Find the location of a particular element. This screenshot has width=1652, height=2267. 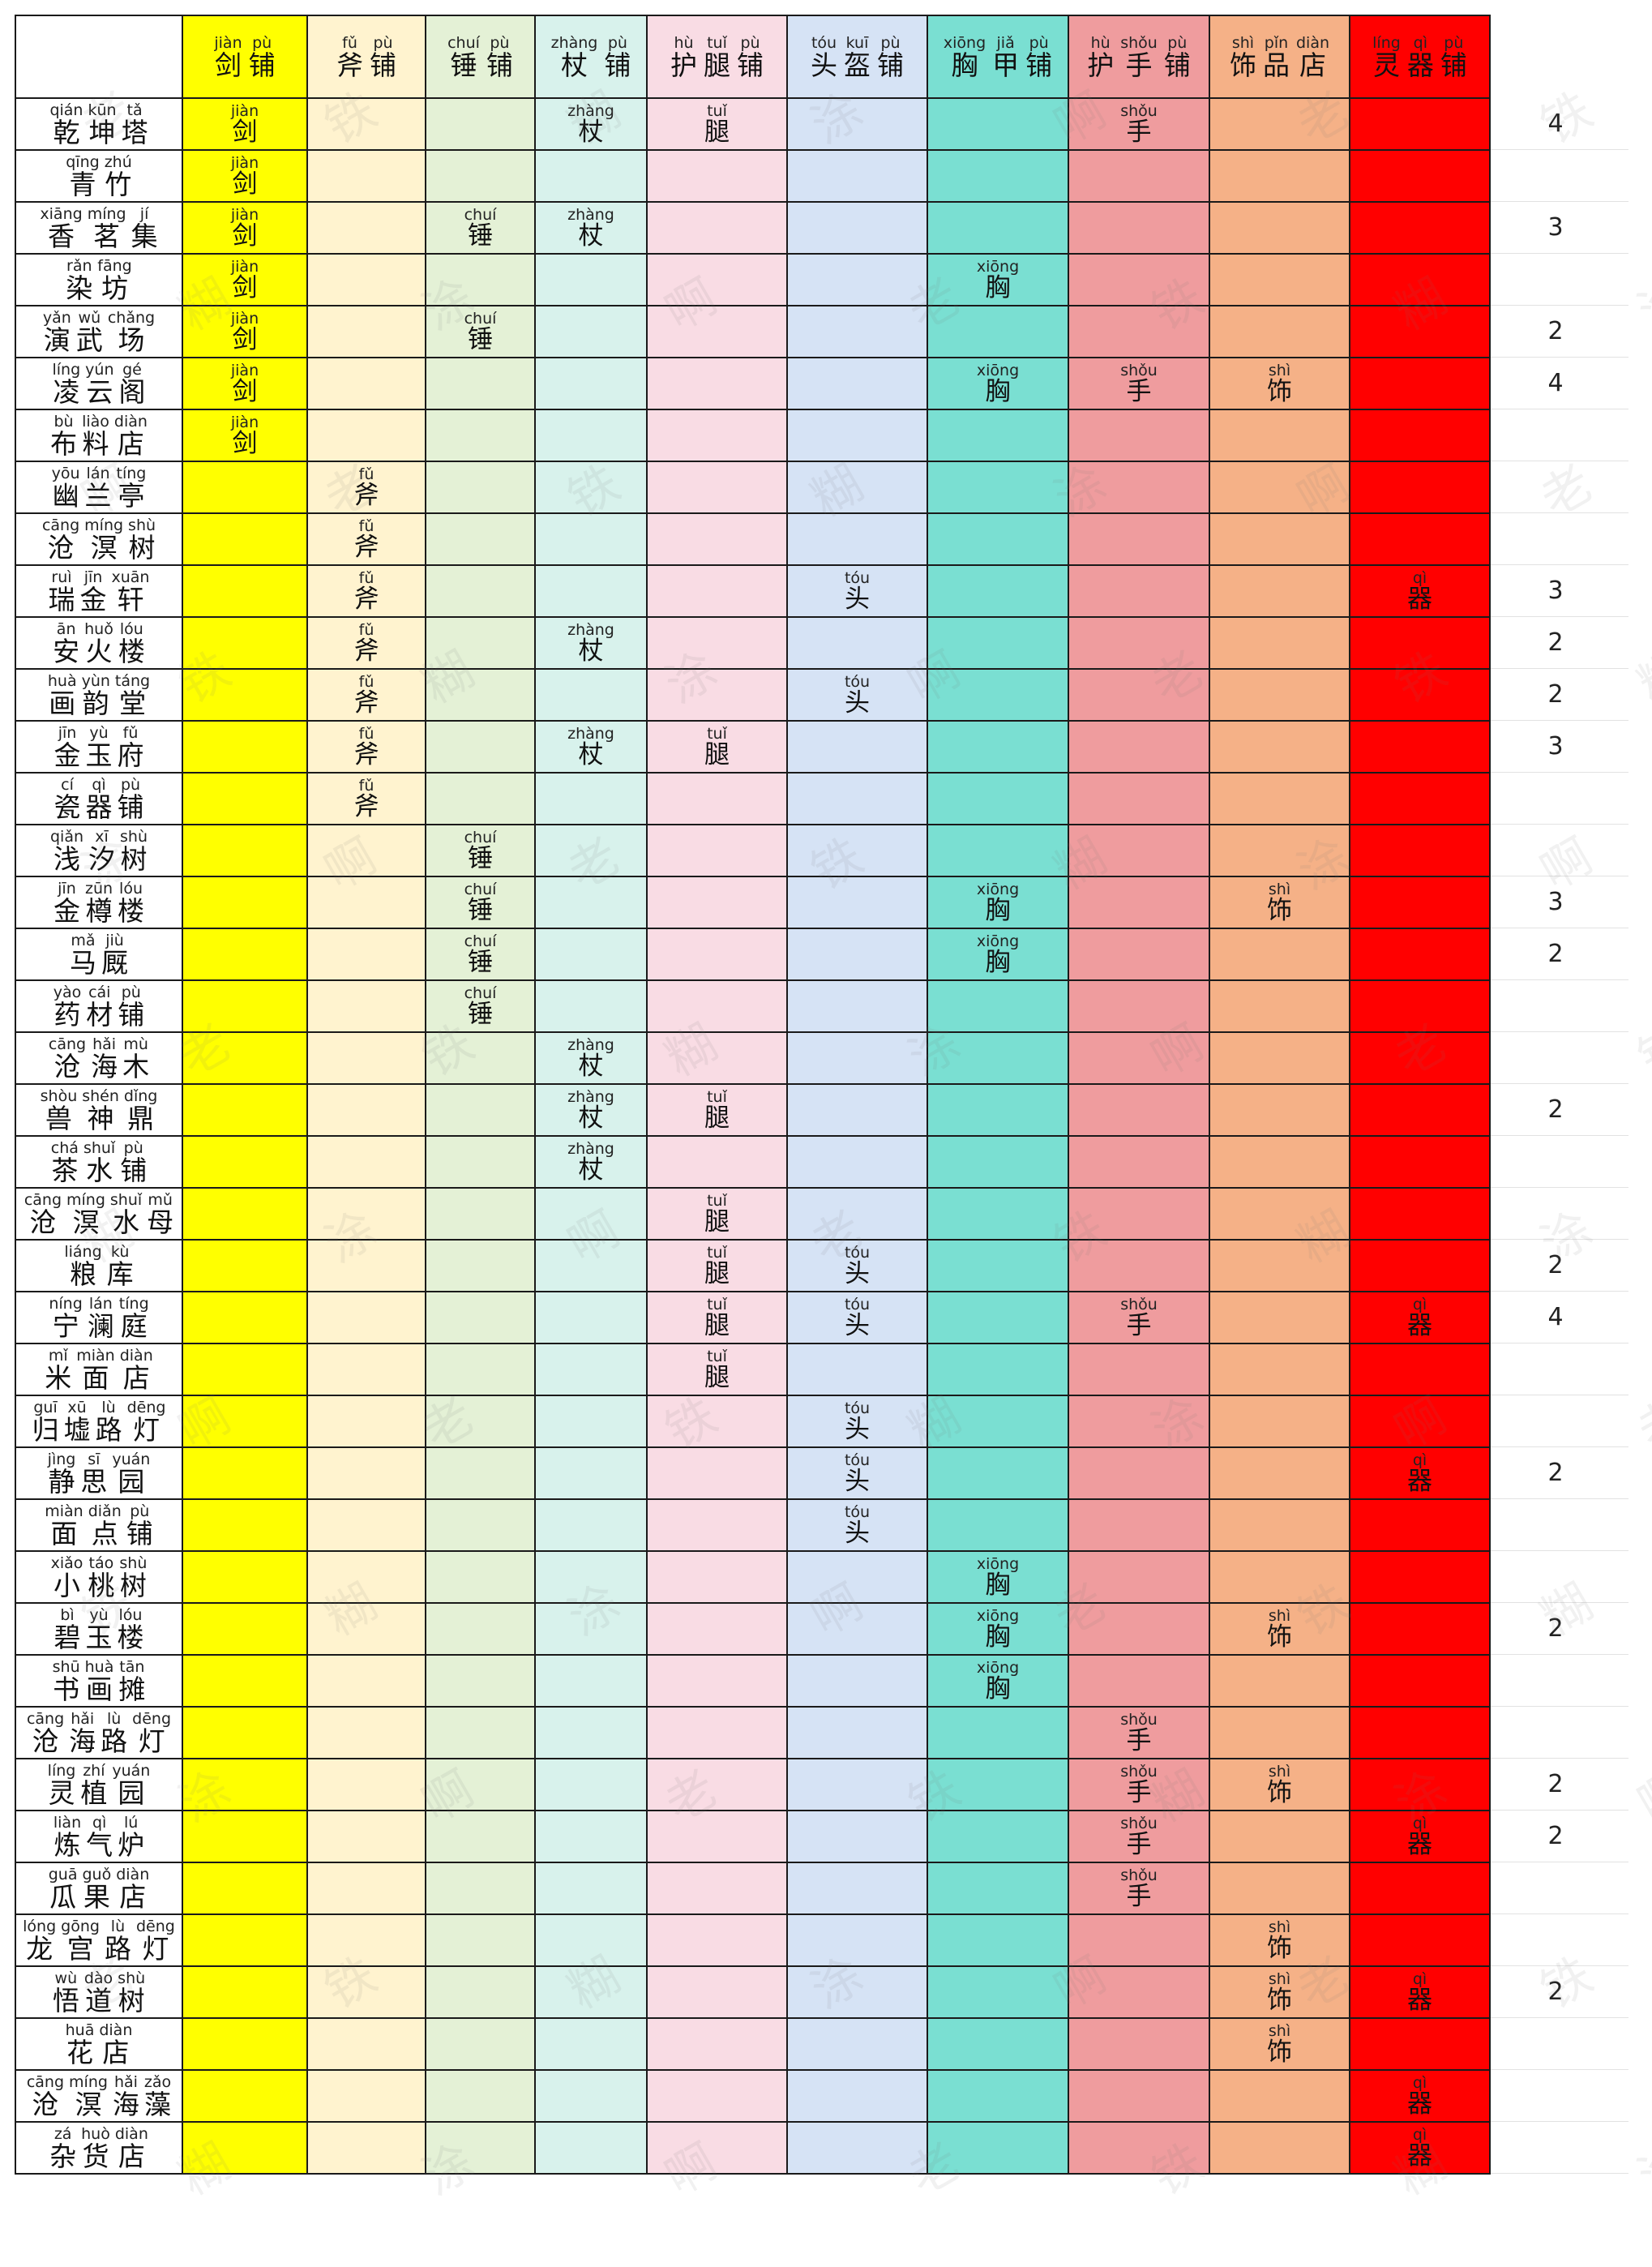

hanzi: 炼 is located at coordinates (67, 1844).